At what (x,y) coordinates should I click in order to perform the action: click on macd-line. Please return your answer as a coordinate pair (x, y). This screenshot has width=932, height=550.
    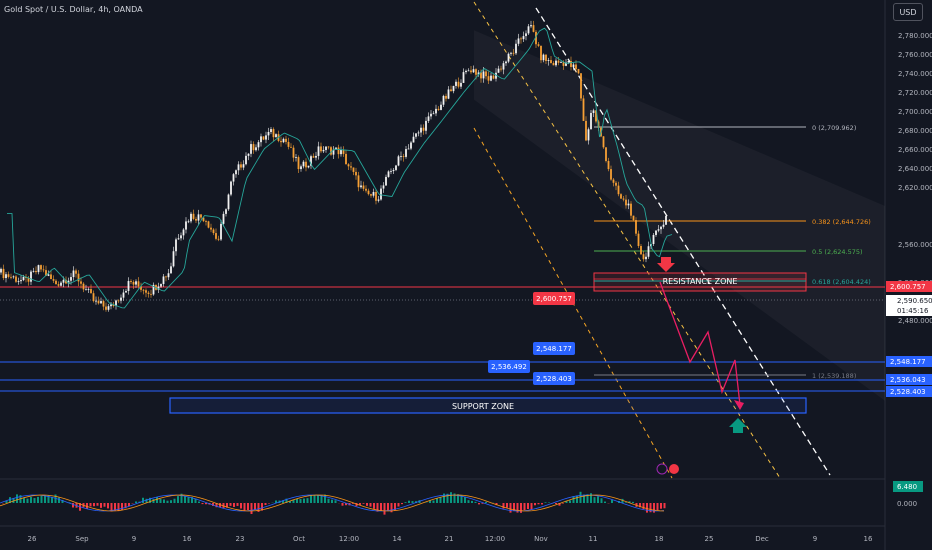
    Looking at the image, I should click on (332, 503).